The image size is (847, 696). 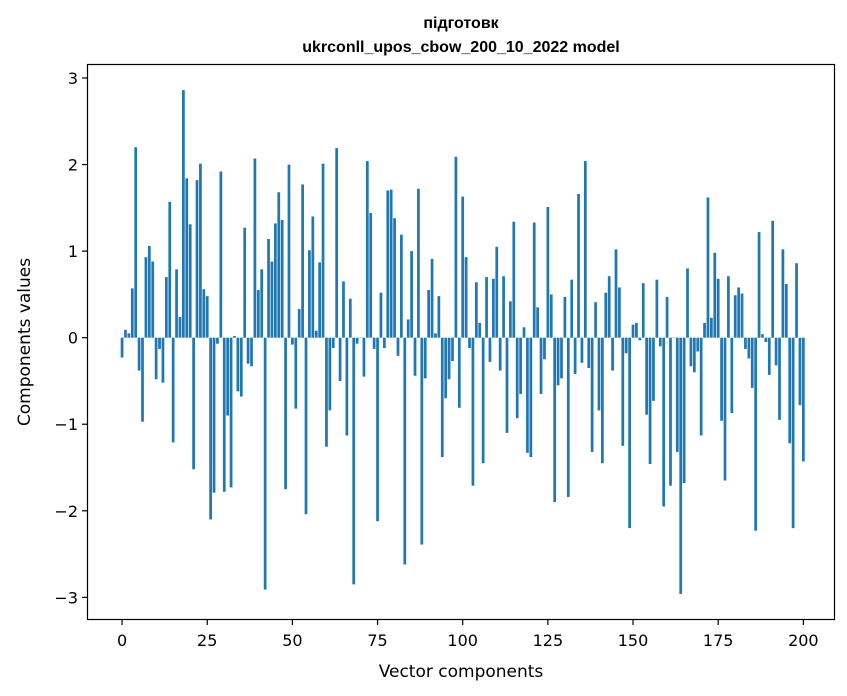 I want to click on x-tick-label: 200, so click(x=803, y=640).